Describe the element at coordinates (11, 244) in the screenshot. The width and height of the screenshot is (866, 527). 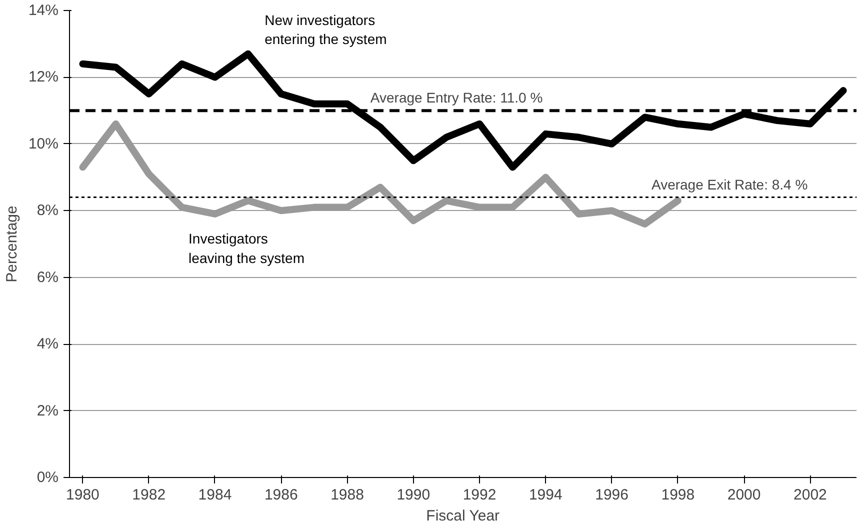
I see `y-axis-title: Percentage` at that location.